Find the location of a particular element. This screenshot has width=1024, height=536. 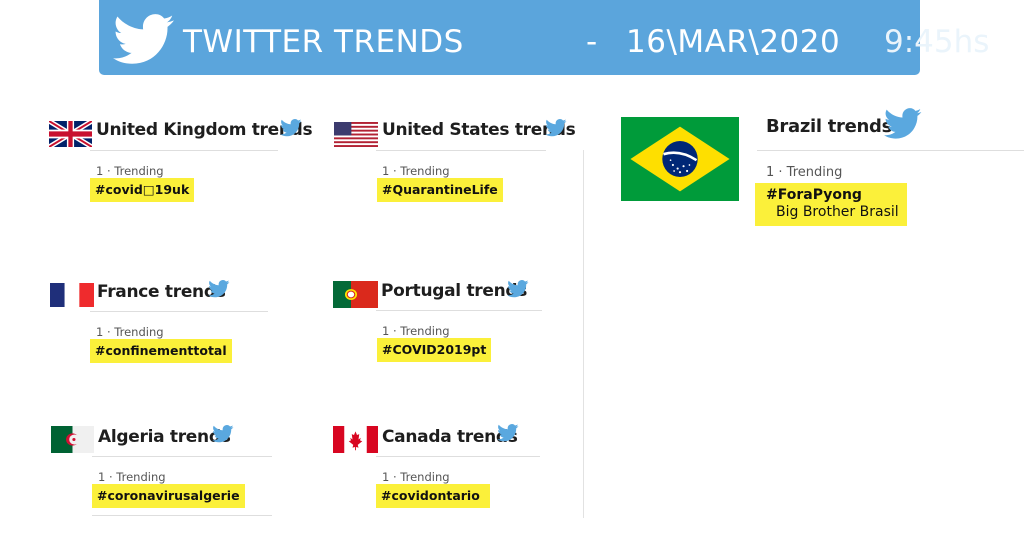

country-title: United States trends is located at coordinates (479, 130).